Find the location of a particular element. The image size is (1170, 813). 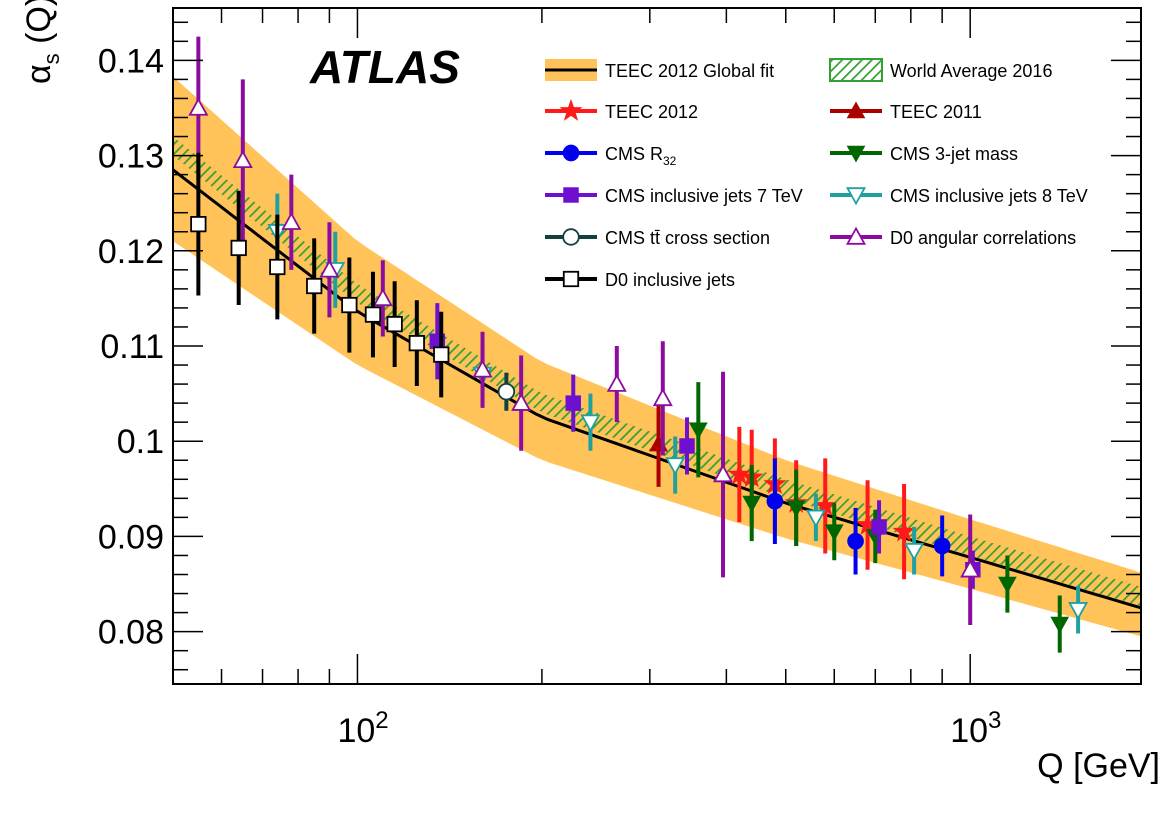

y-tick-label: 0.09 is located at coordinates (131, 537).